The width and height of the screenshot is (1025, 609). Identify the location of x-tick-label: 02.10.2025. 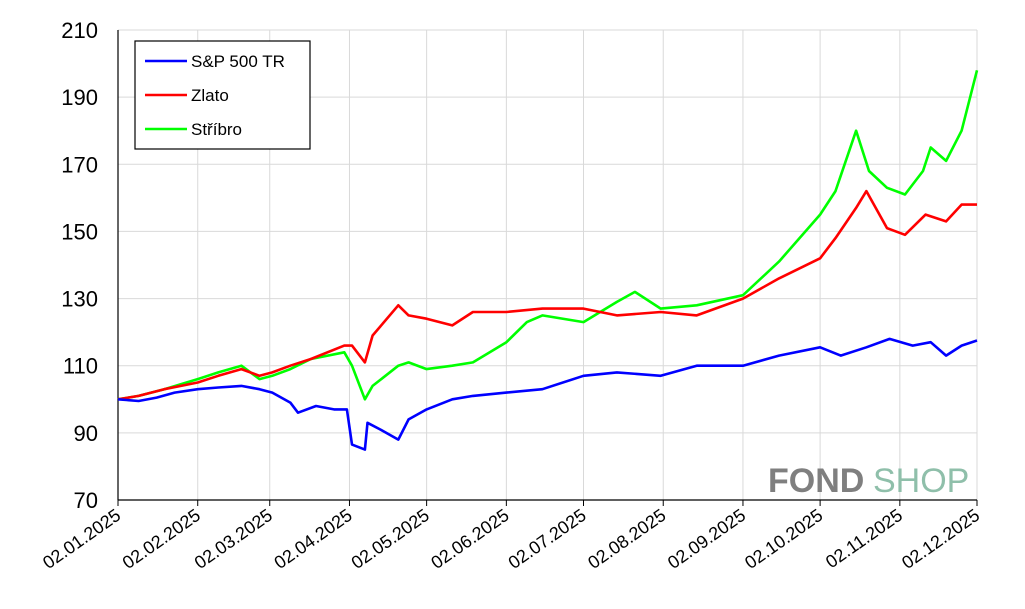
(783, 539).